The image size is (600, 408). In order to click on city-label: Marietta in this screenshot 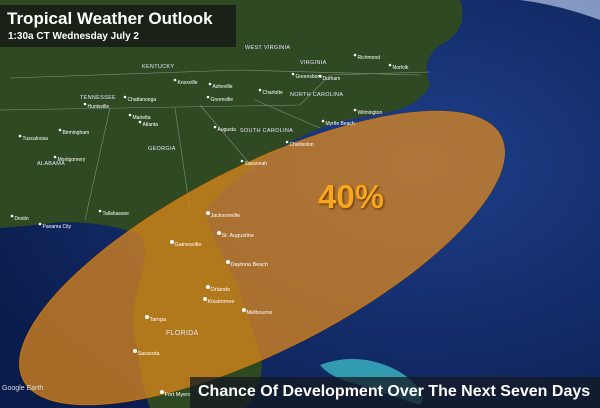, I will do `click(142, 118)`.